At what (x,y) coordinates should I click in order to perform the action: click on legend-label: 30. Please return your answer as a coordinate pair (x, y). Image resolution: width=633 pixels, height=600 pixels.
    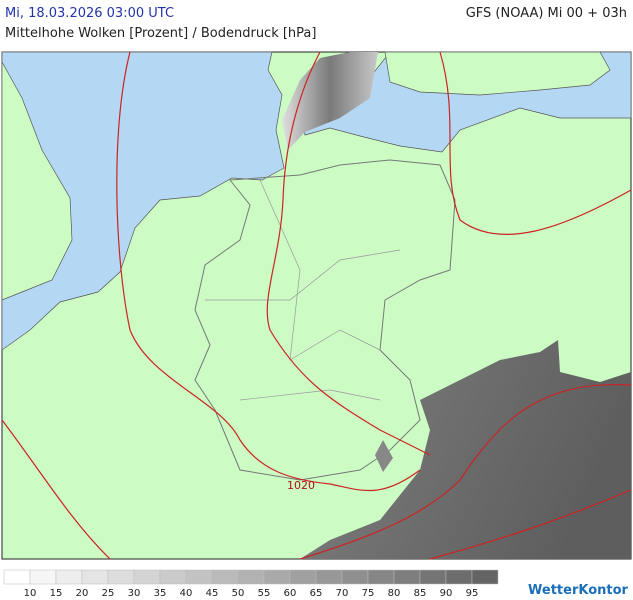
    Looking at the image, I should click on (134, 593).